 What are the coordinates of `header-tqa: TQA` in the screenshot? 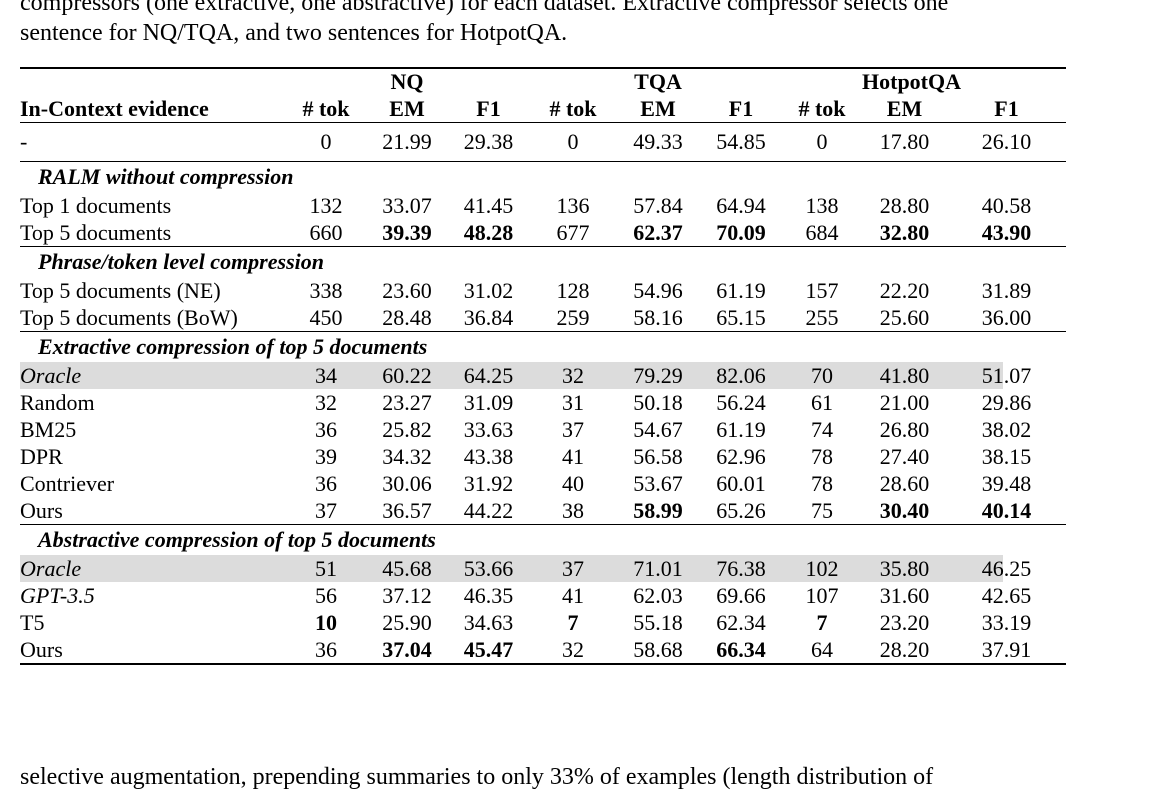 It's located at (658, 81).